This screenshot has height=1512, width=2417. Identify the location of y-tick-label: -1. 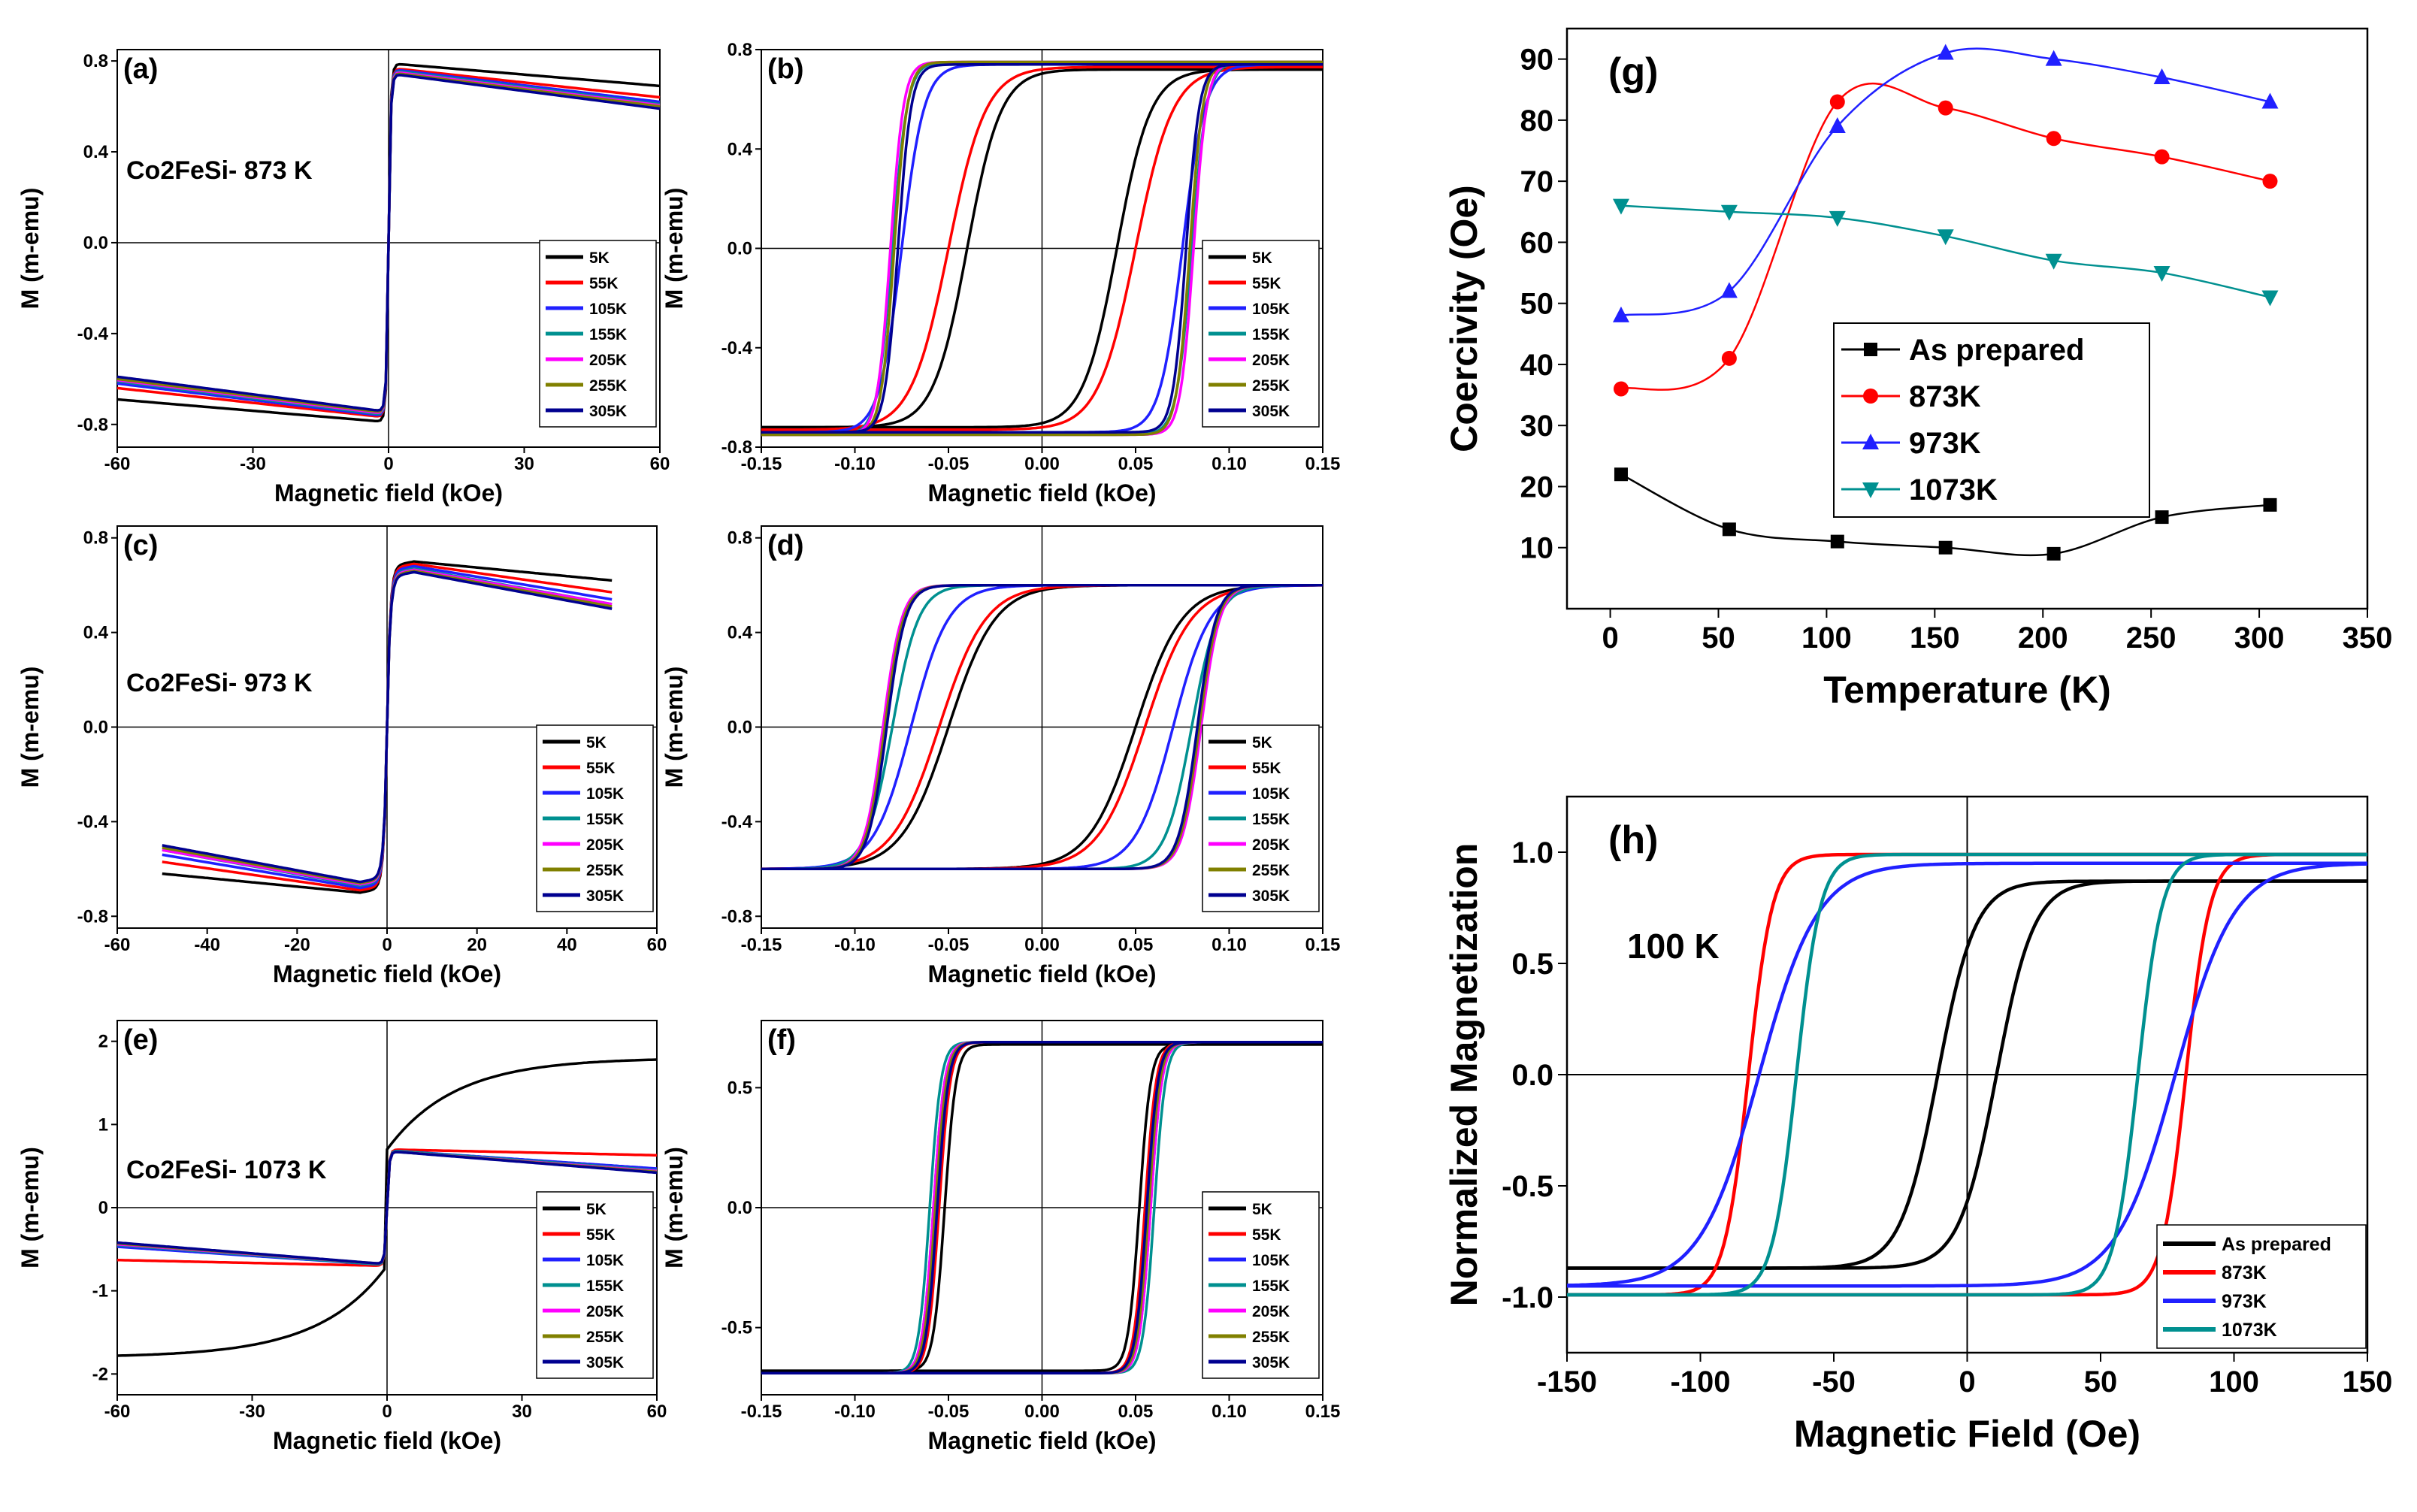
(100, 1291).